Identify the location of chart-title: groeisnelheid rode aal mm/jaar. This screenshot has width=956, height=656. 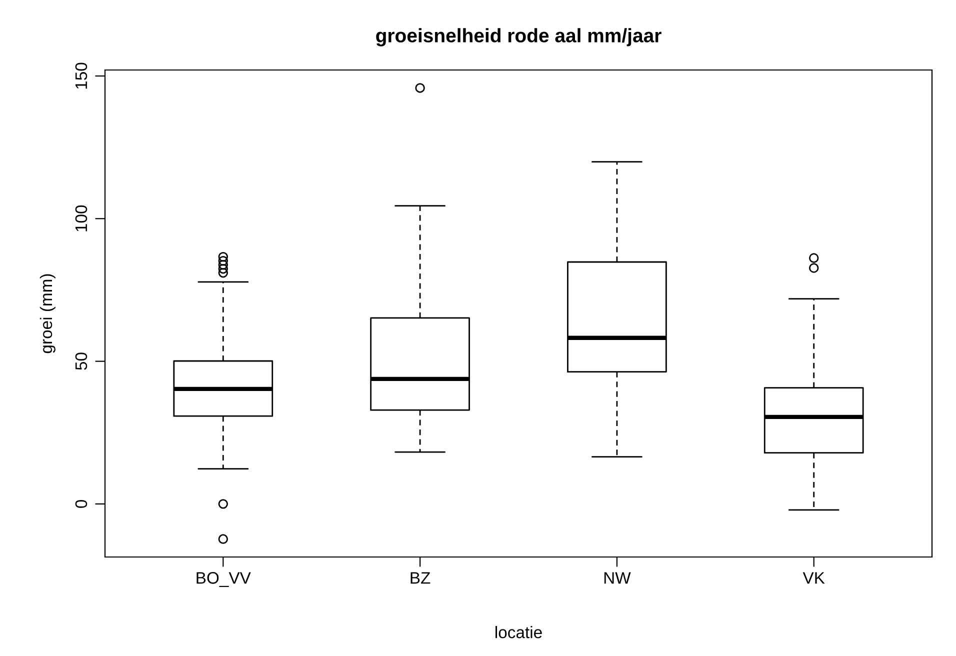
(519, 37).